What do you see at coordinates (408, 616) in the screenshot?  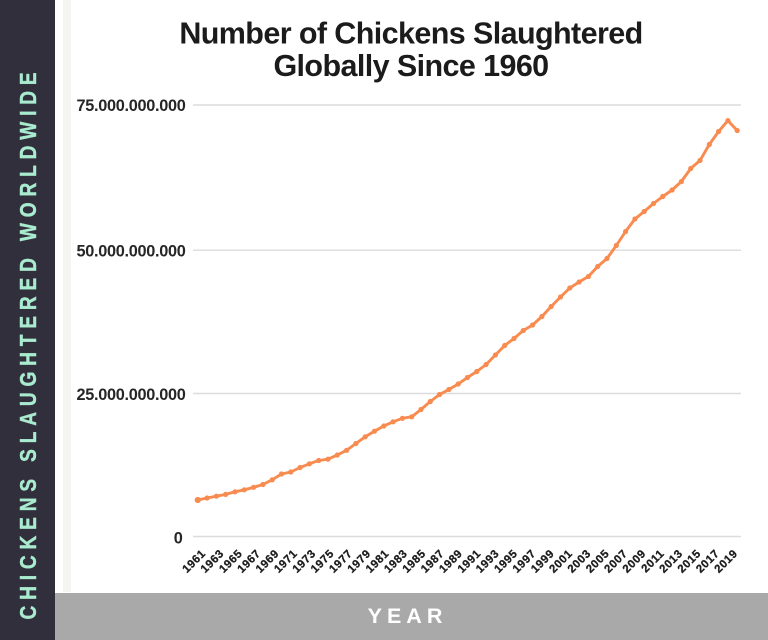 I see `svg-text: YEAR` at bounding box center [408, 616].